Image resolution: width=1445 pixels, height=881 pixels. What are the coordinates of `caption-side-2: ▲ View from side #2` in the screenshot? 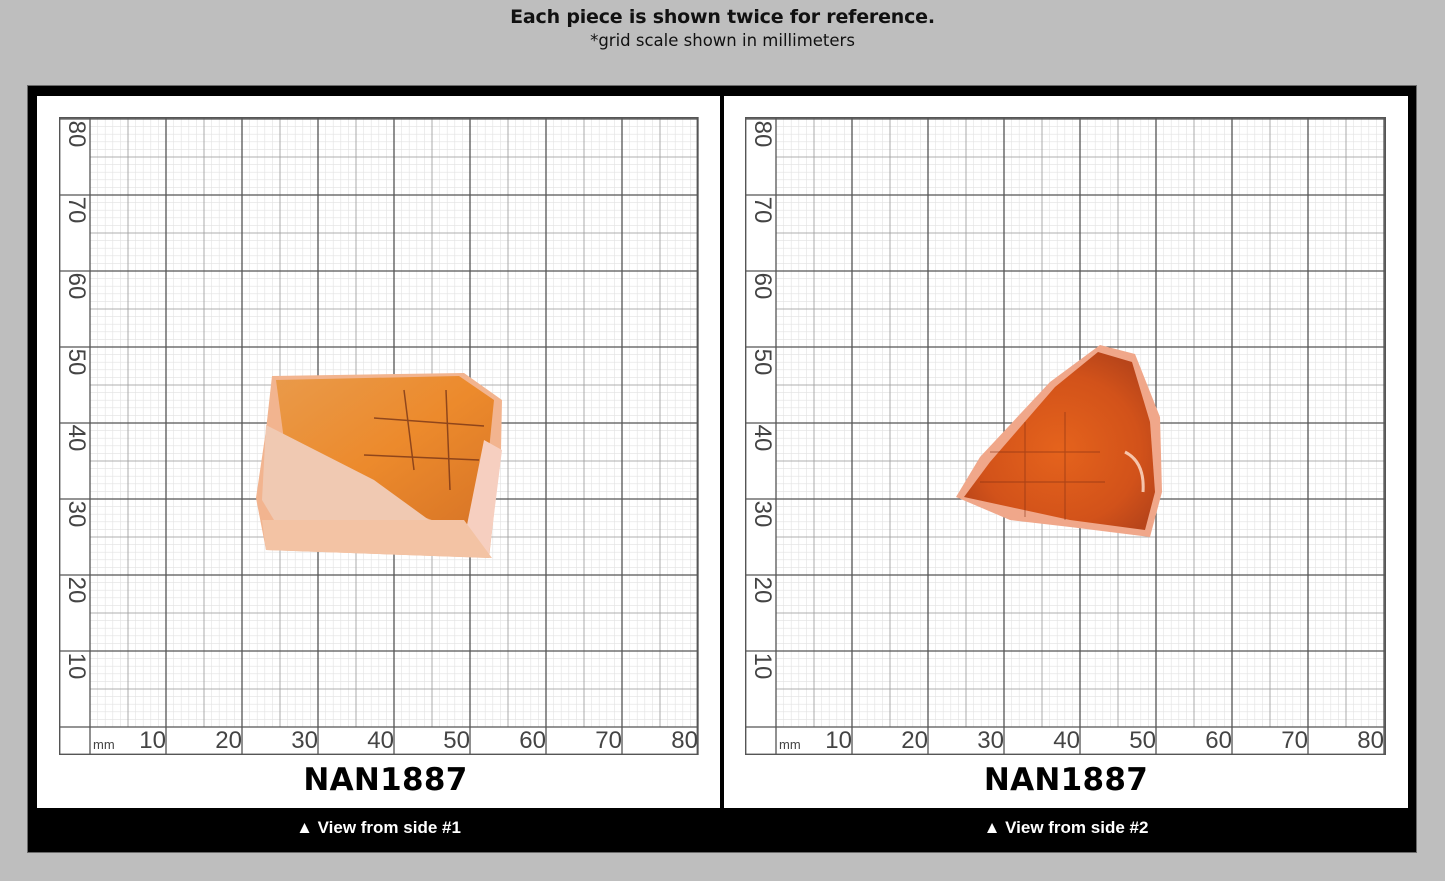 It's located at (1066, 827).